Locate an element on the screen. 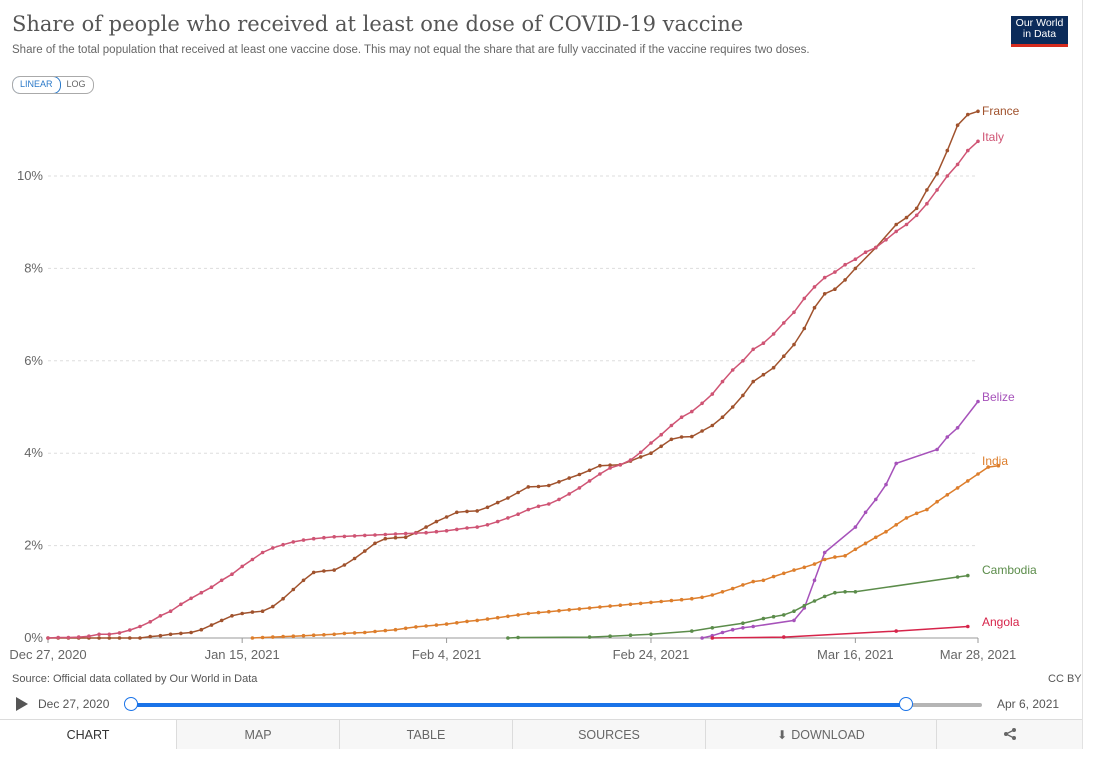  tab-sources: SOURCES is located at coordinates (609, 734).